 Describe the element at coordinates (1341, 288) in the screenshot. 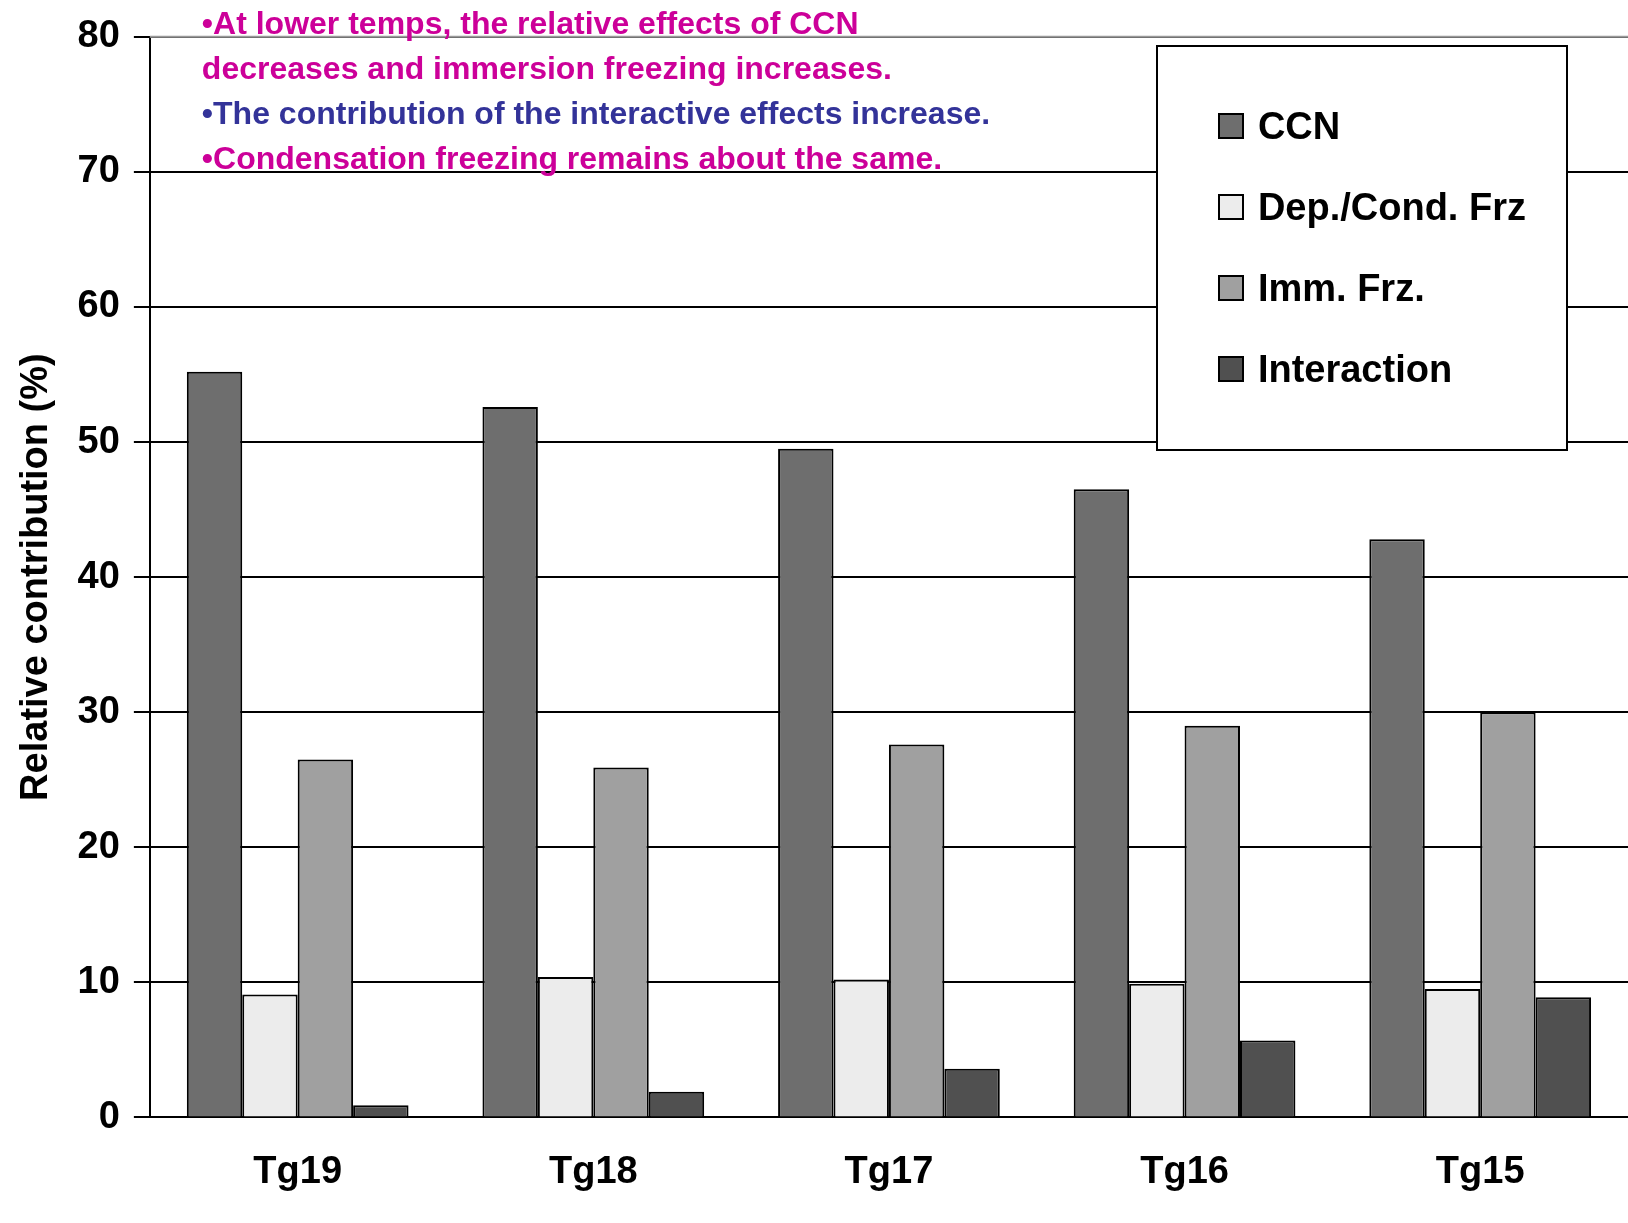

I see `legend-label: Imm. Frz.` at that location.